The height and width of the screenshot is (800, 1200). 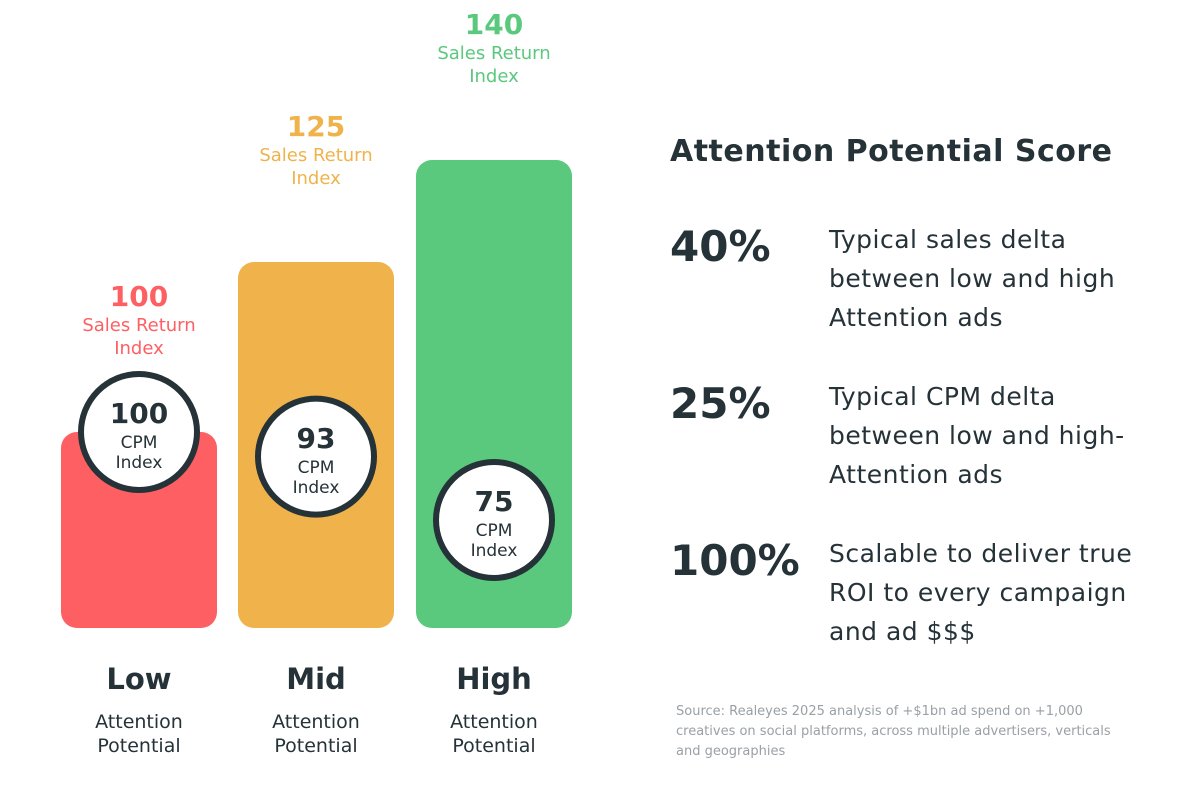 I want to click on category-label: Low, so click(x=139, y=679).